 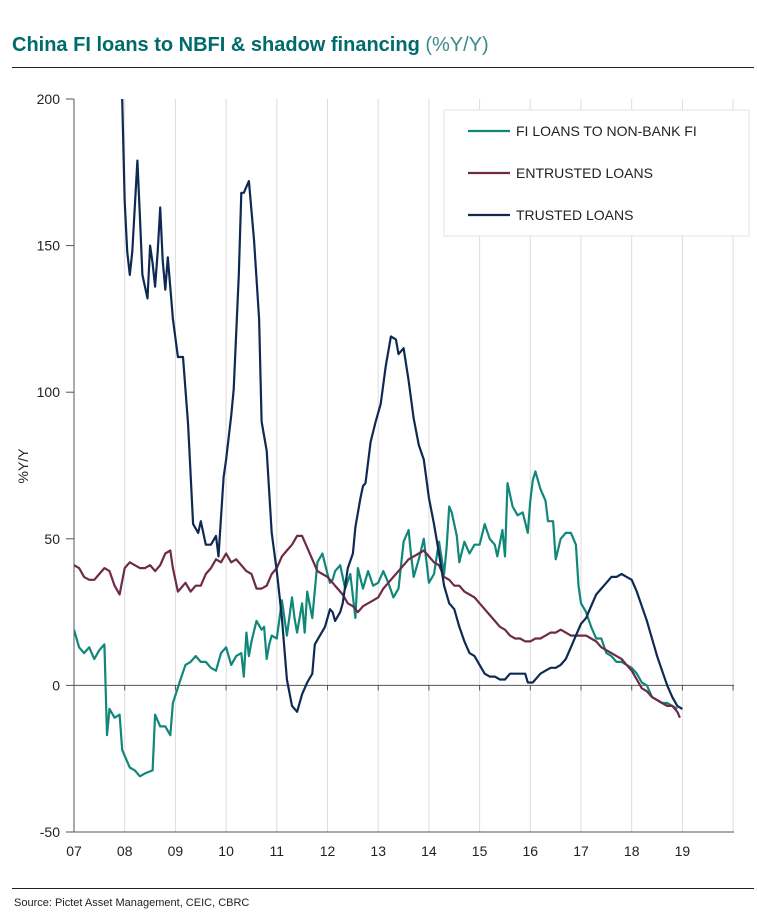 I want to click on y-tick-label: 200, so click(x=49, y=99).